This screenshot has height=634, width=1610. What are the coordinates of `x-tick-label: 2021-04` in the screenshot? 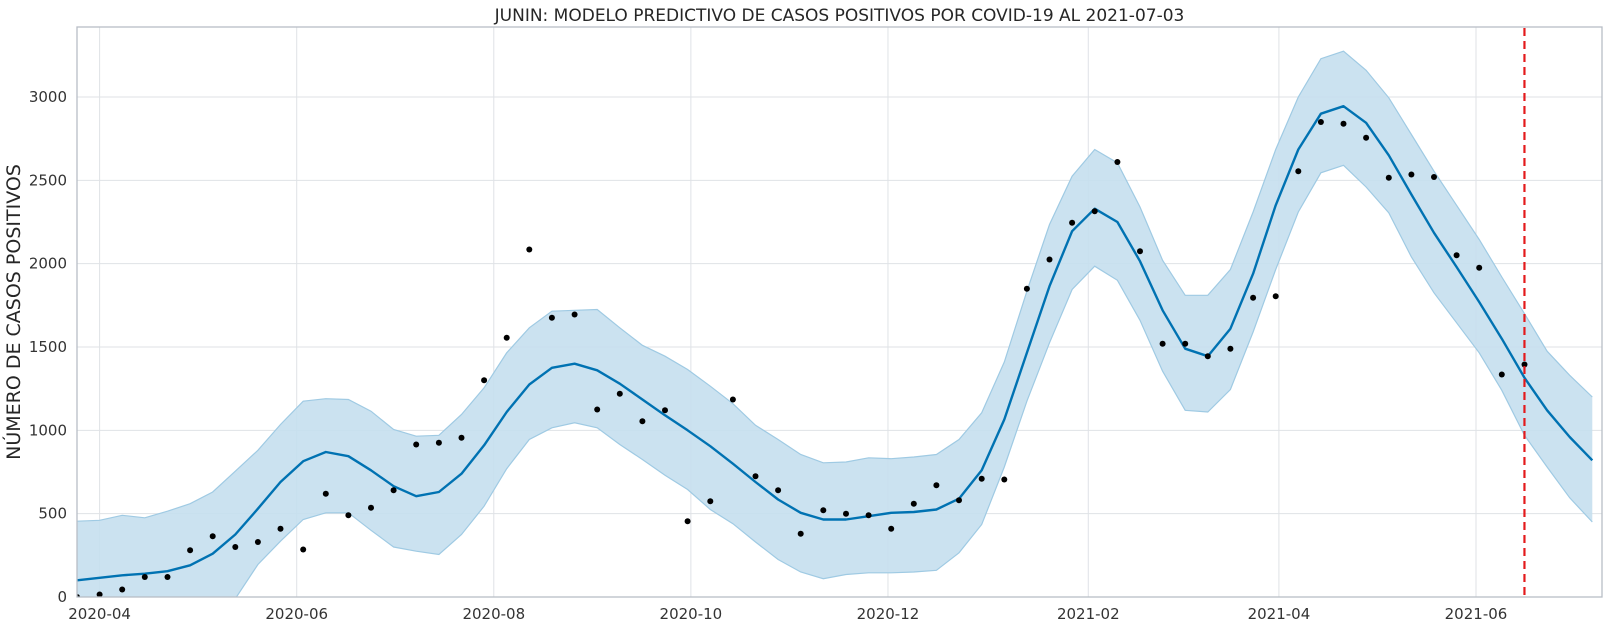 It's located at (1279, 614).